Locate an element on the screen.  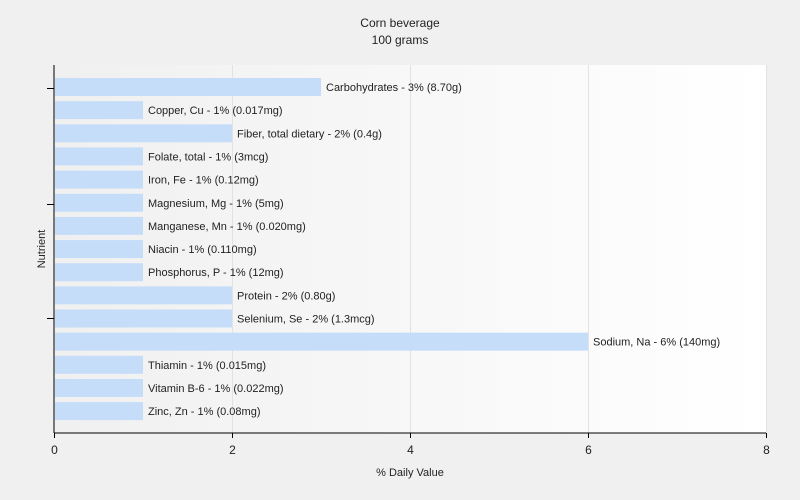
bar-data-label: Niacin - 1% (0.110mg) is located at coordinates (202, 250).